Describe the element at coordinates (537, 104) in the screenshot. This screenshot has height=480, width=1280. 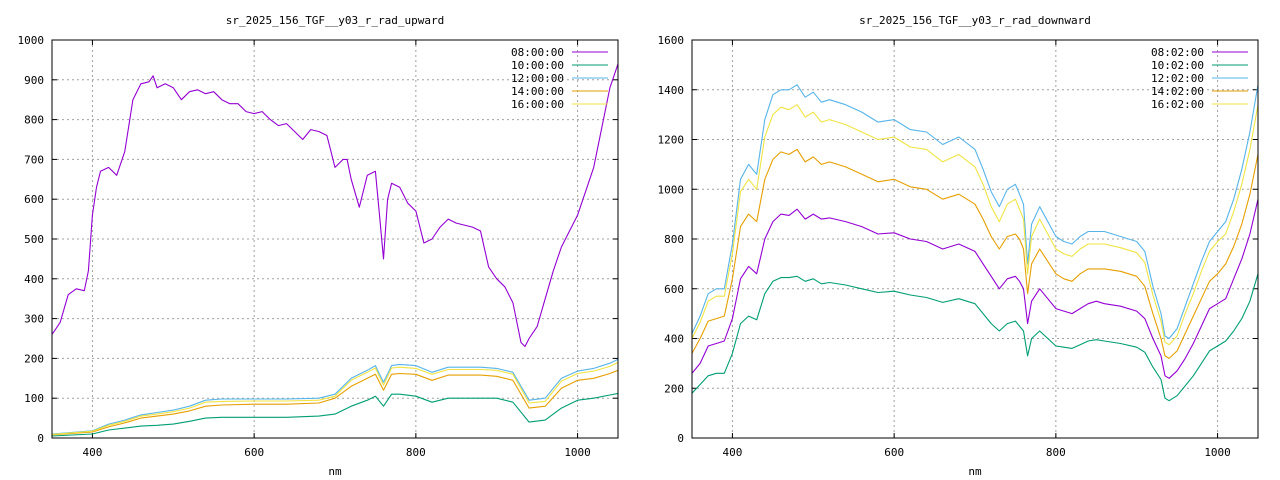
I see `legend-label: 16:00:00` at that location.